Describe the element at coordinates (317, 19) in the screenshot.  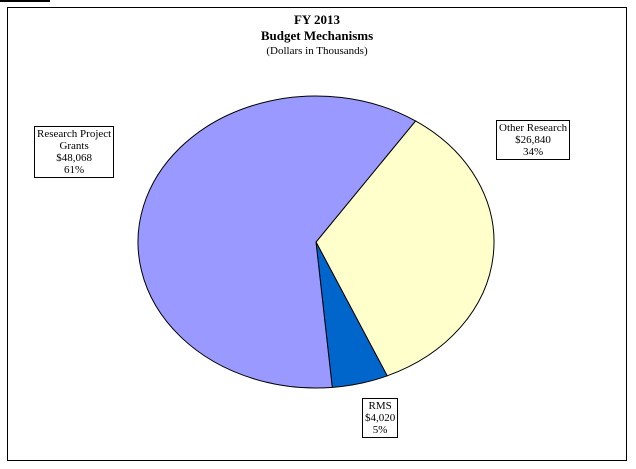
I see `chart-title: FY 2013` at that location.